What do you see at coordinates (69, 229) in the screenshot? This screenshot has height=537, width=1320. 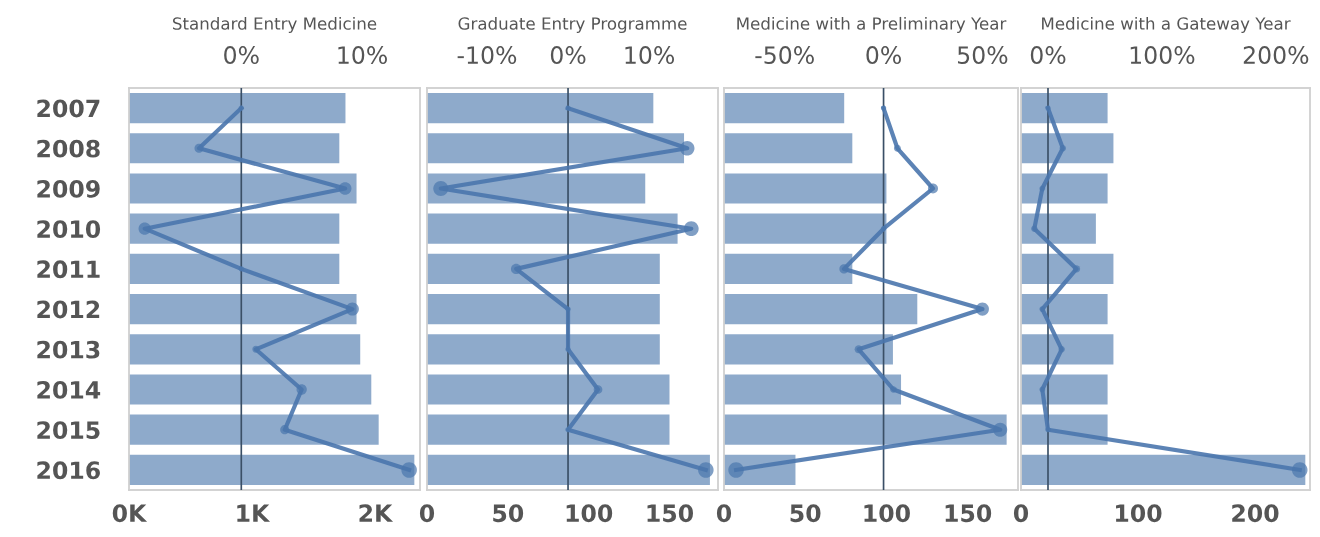 I see `y-tick-label: 2010` at bounding box center [69, 229].